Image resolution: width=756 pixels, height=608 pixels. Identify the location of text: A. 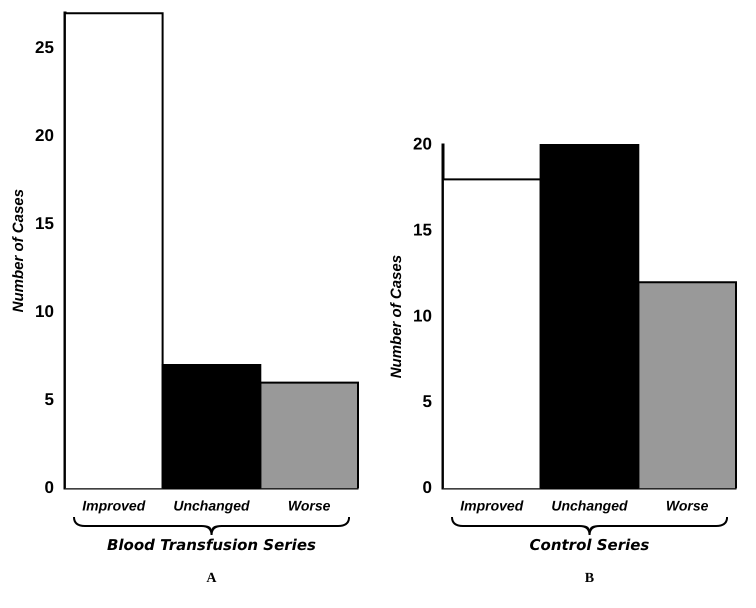
(211, 579).